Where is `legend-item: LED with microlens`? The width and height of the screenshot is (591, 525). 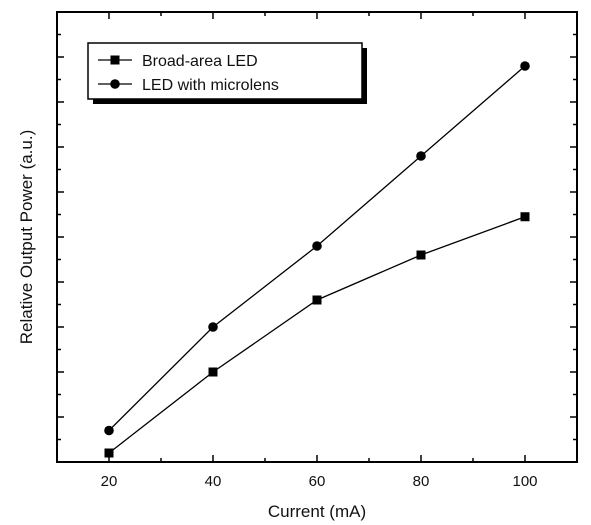 legend-item: LED with microlens is located at coordinates (188, 85).